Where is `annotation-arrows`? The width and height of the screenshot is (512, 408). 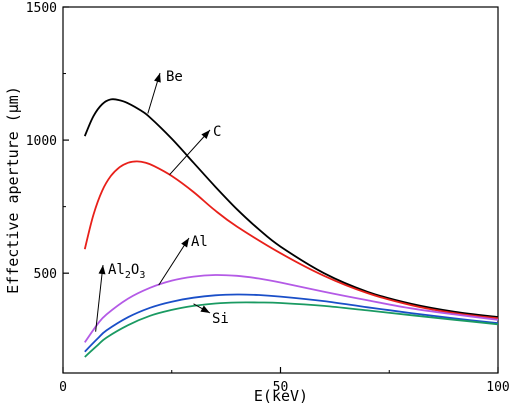
annotation-arrows is located at coordinates (153, 202).